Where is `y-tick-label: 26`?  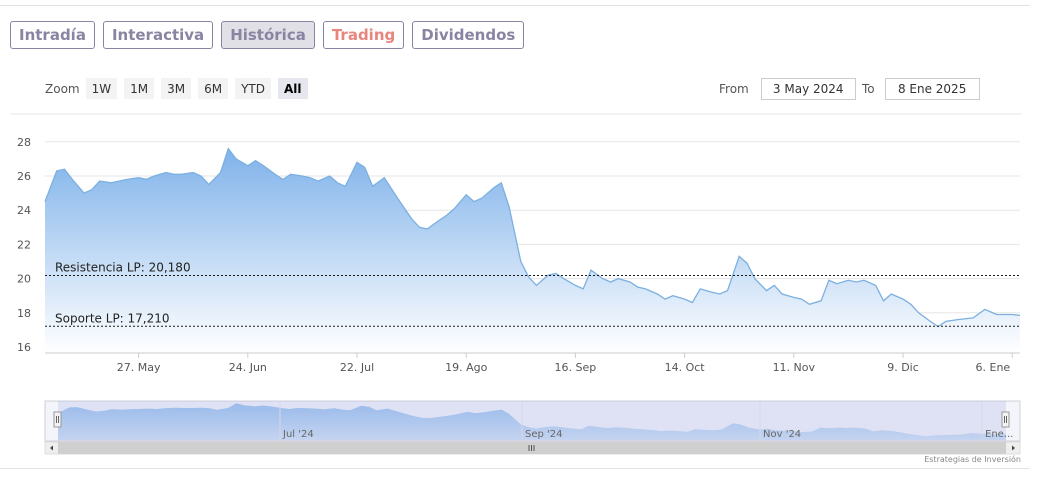
y-tick-label: 26 is located at coordinates (24, 176).